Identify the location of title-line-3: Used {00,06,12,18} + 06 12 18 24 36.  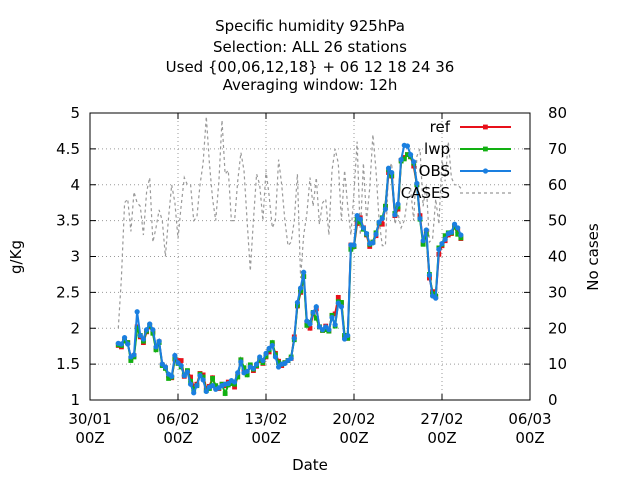
(310, 67).